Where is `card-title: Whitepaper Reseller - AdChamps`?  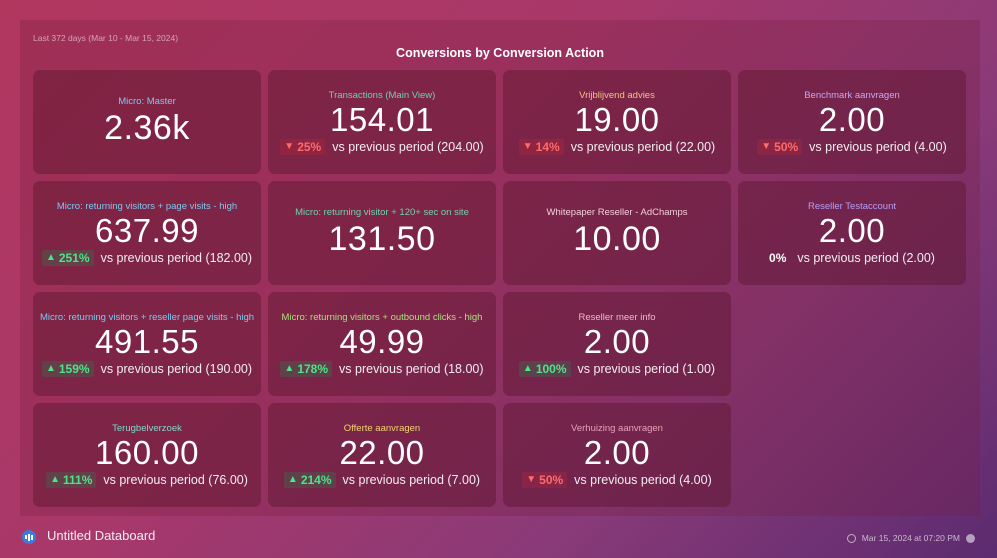 card-title: Whitepaper Reseller - AdChamps is located at coordinates (617, 212).